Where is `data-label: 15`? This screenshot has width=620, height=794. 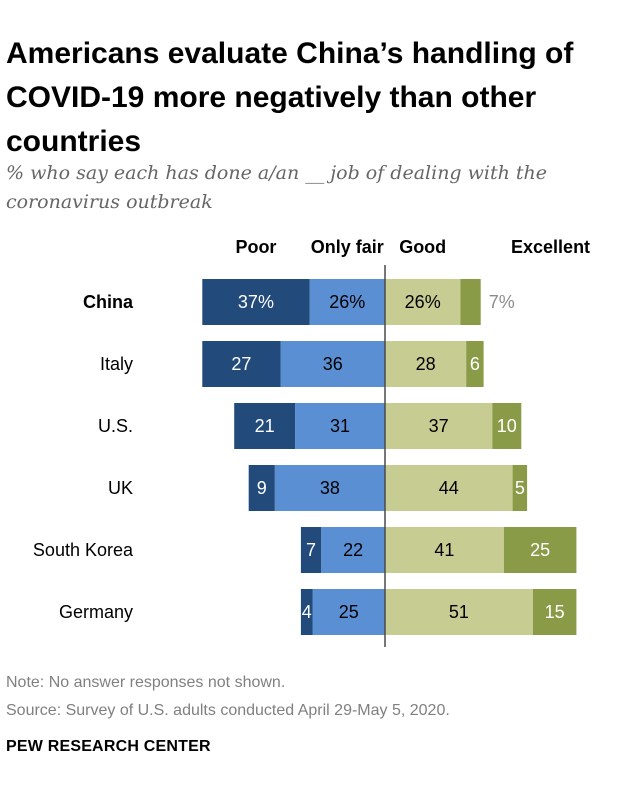
data-label: 15 is located at coordinates (555, 612).